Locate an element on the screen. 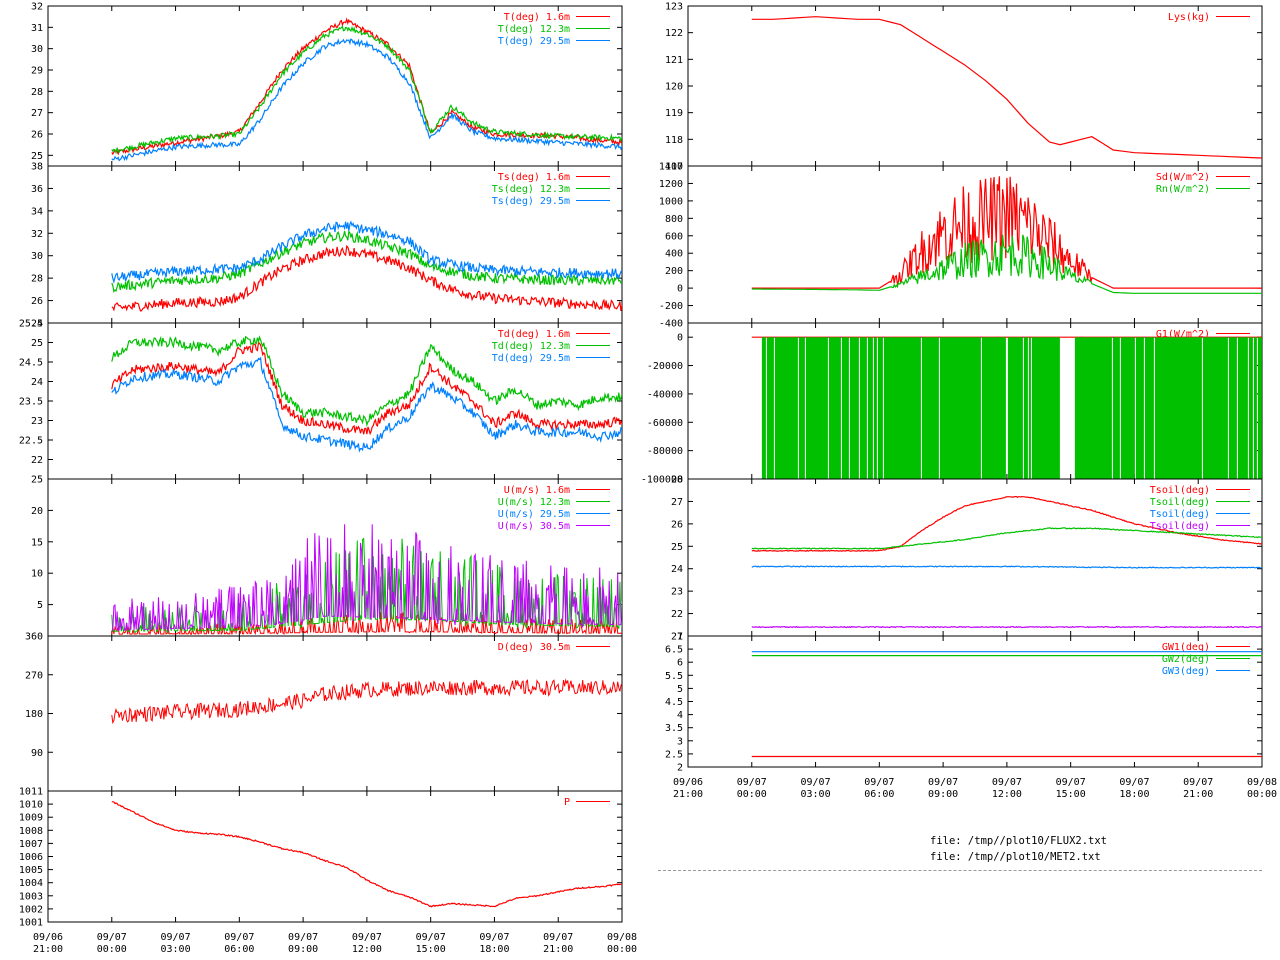 This screenshot has width=1280, height=960. pressure-ytick-label: 1001 is located at coordinates (31, 923).